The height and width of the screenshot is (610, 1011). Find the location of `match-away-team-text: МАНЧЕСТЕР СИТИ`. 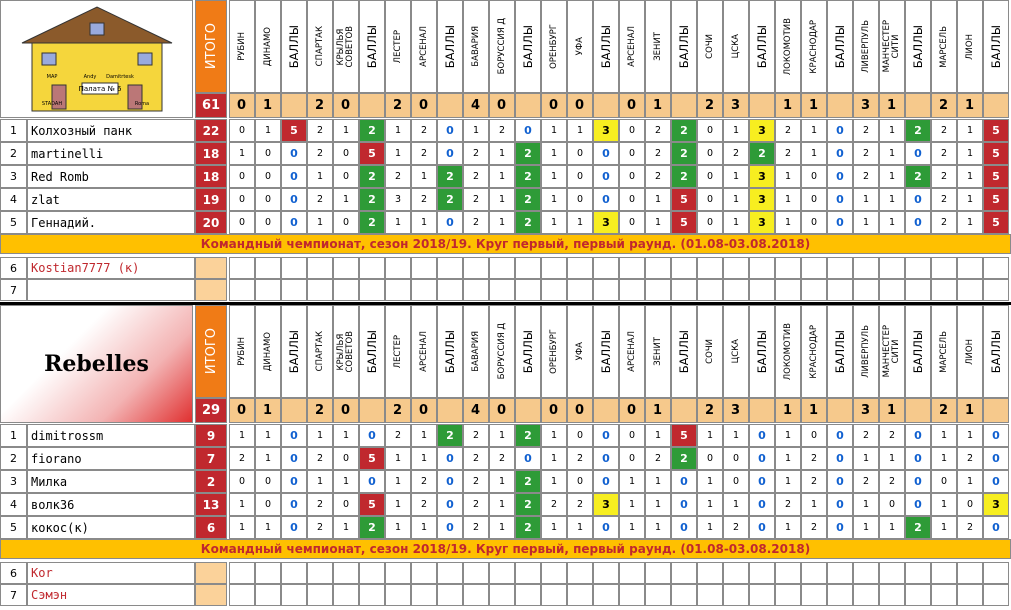

match-away-team-text: МАНЧЕСТЕР СИТИ is located at coordinates (891, 46).